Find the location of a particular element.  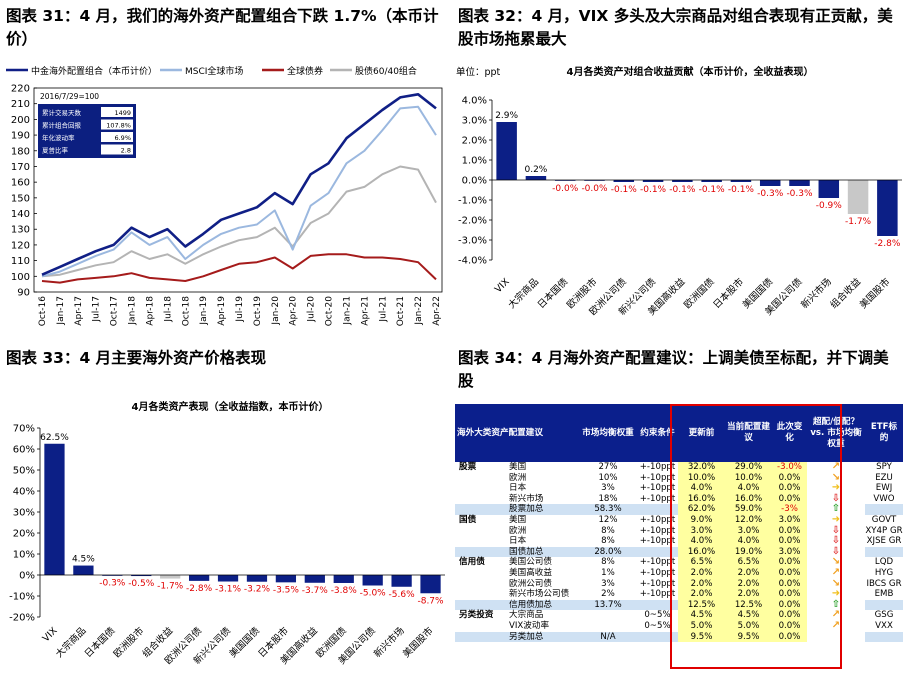

plot-frame is located at coordinates (238, 190).